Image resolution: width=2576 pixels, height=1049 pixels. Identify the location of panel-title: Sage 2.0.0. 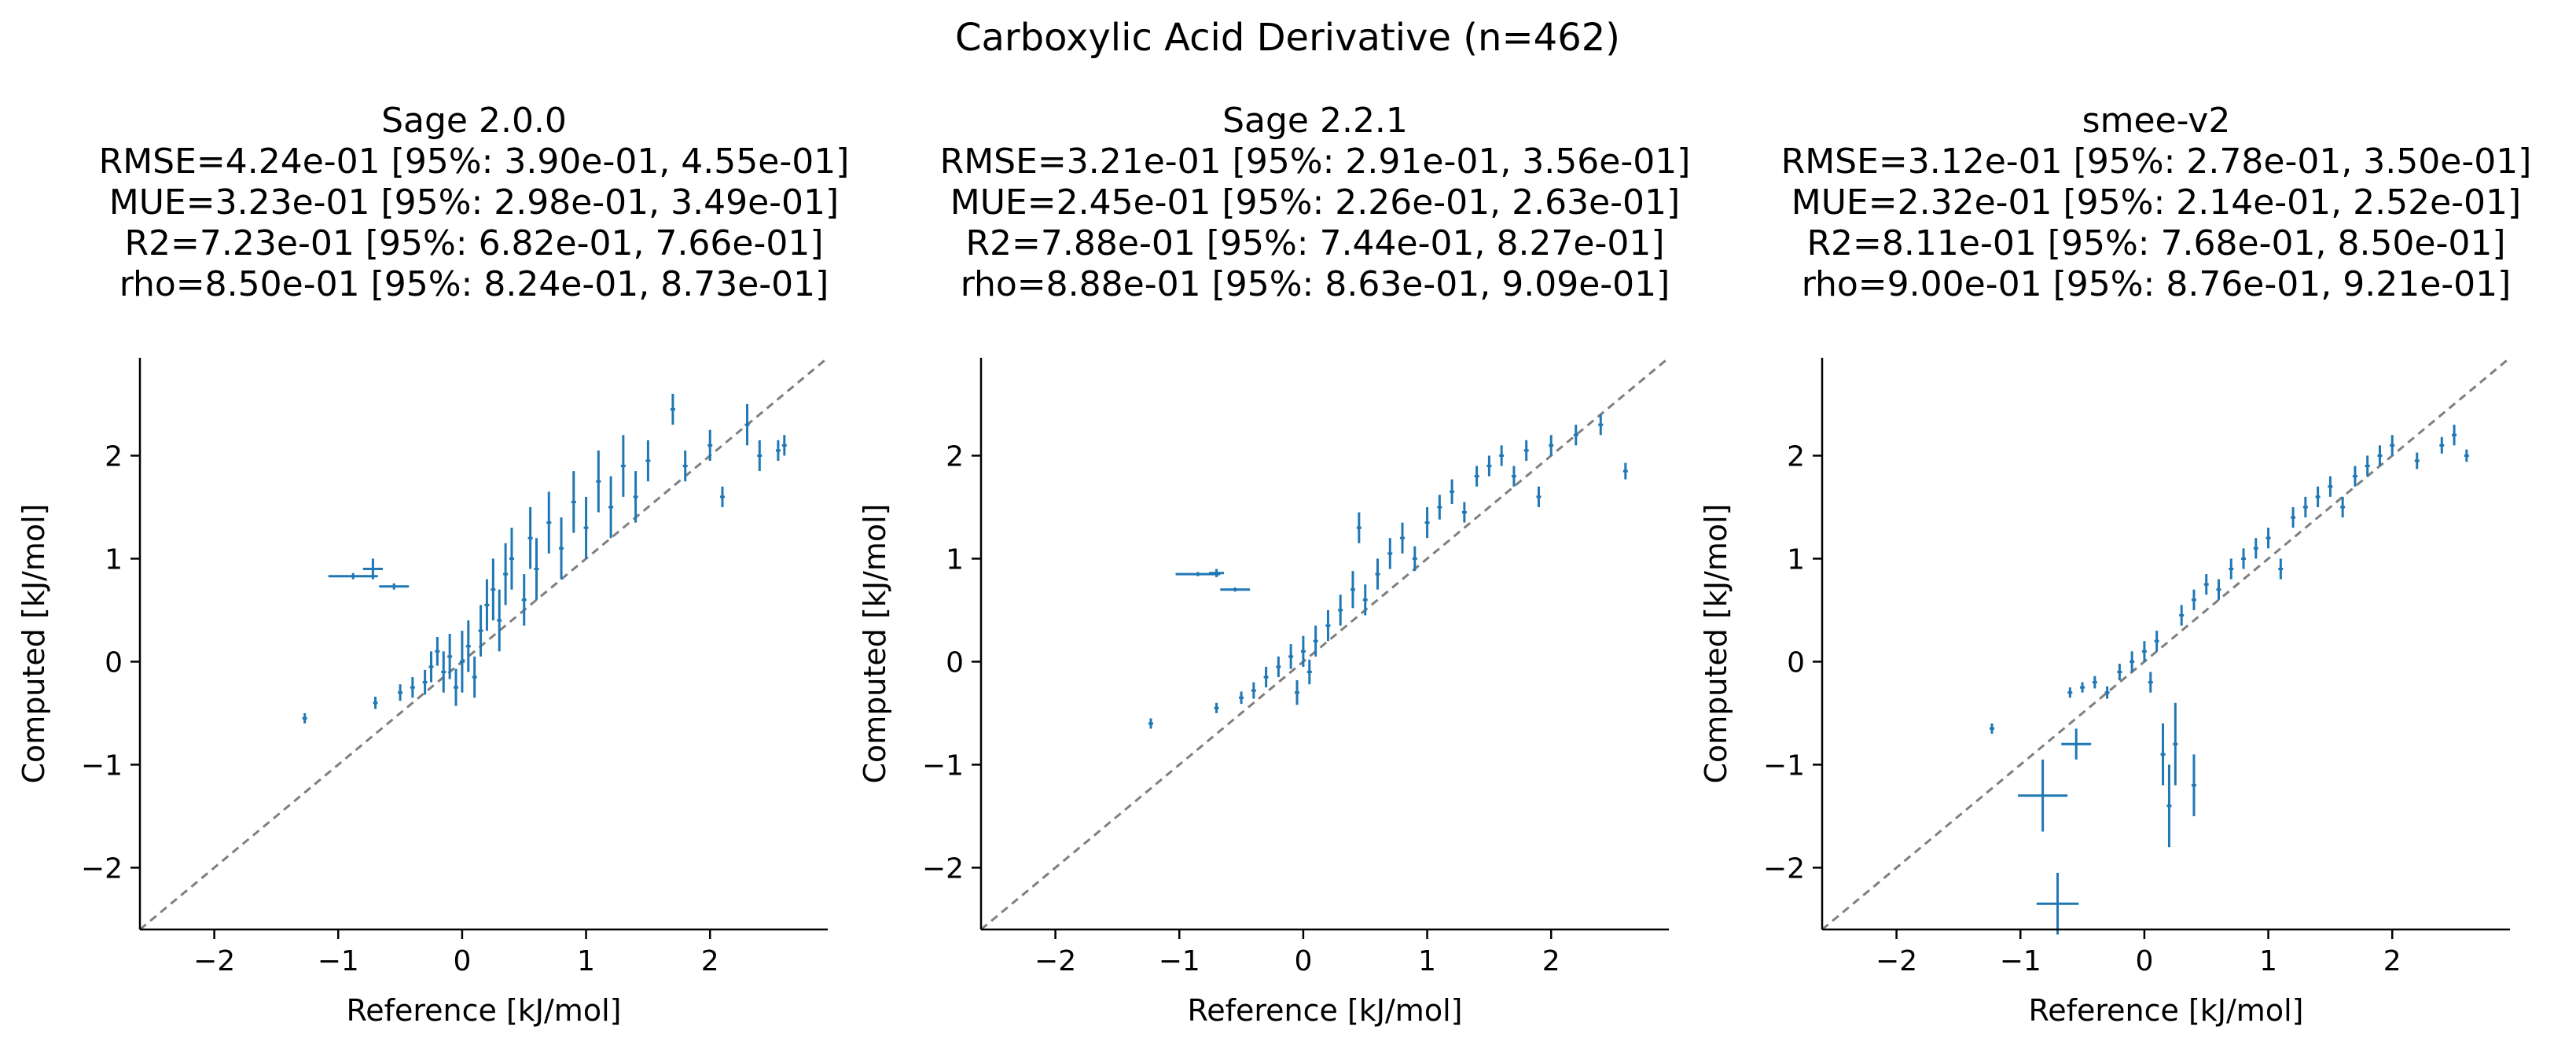
(474, 121).